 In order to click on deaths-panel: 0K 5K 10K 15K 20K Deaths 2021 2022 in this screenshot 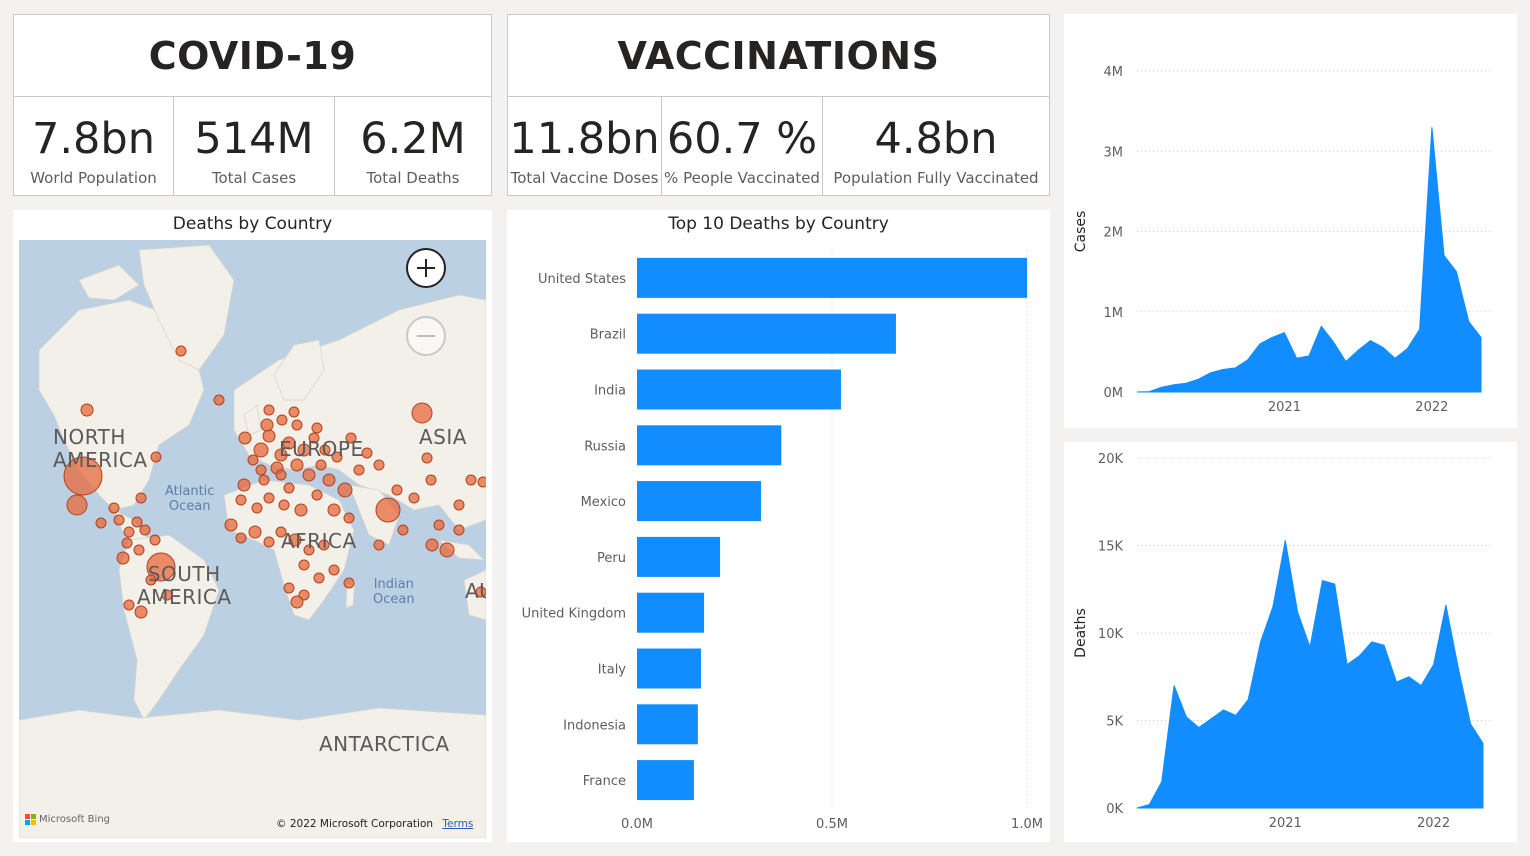, I will do `click(1290, 642)`.